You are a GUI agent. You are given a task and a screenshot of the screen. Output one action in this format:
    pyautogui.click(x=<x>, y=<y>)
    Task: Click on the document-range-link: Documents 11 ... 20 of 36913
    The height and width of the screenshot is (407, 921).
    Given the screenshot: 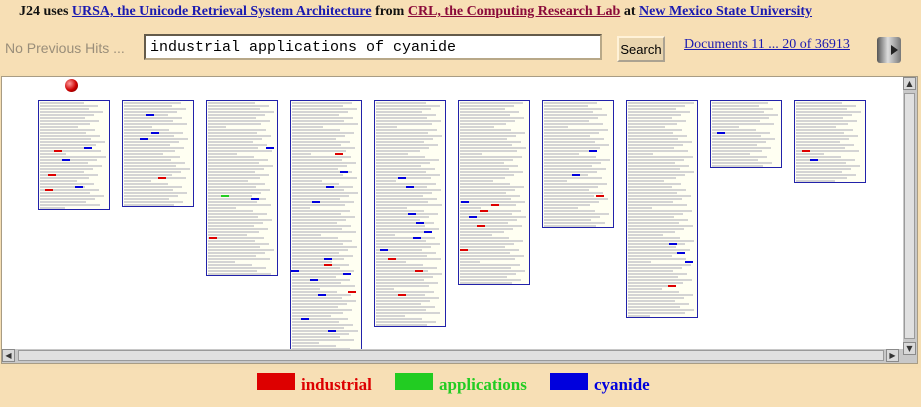 What is the action you would take?
    pyautogui.click(x=767, y=44)
    